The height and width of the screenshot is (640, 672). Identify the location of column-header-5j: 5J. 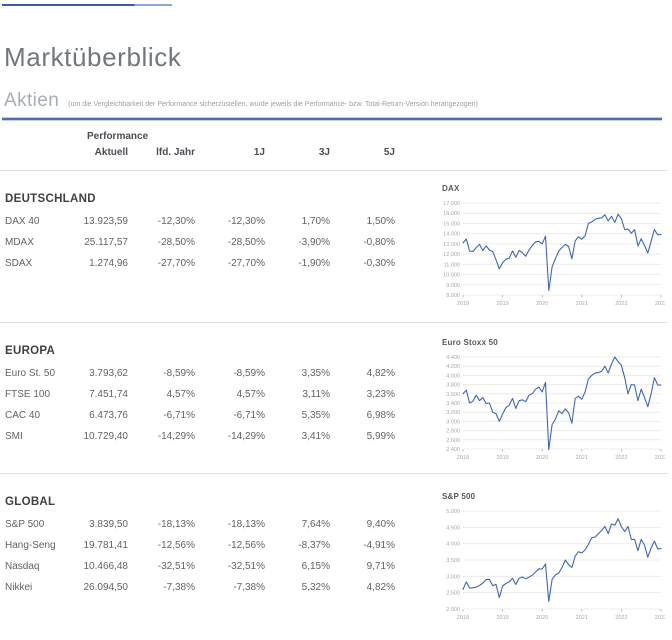
(389, 152).